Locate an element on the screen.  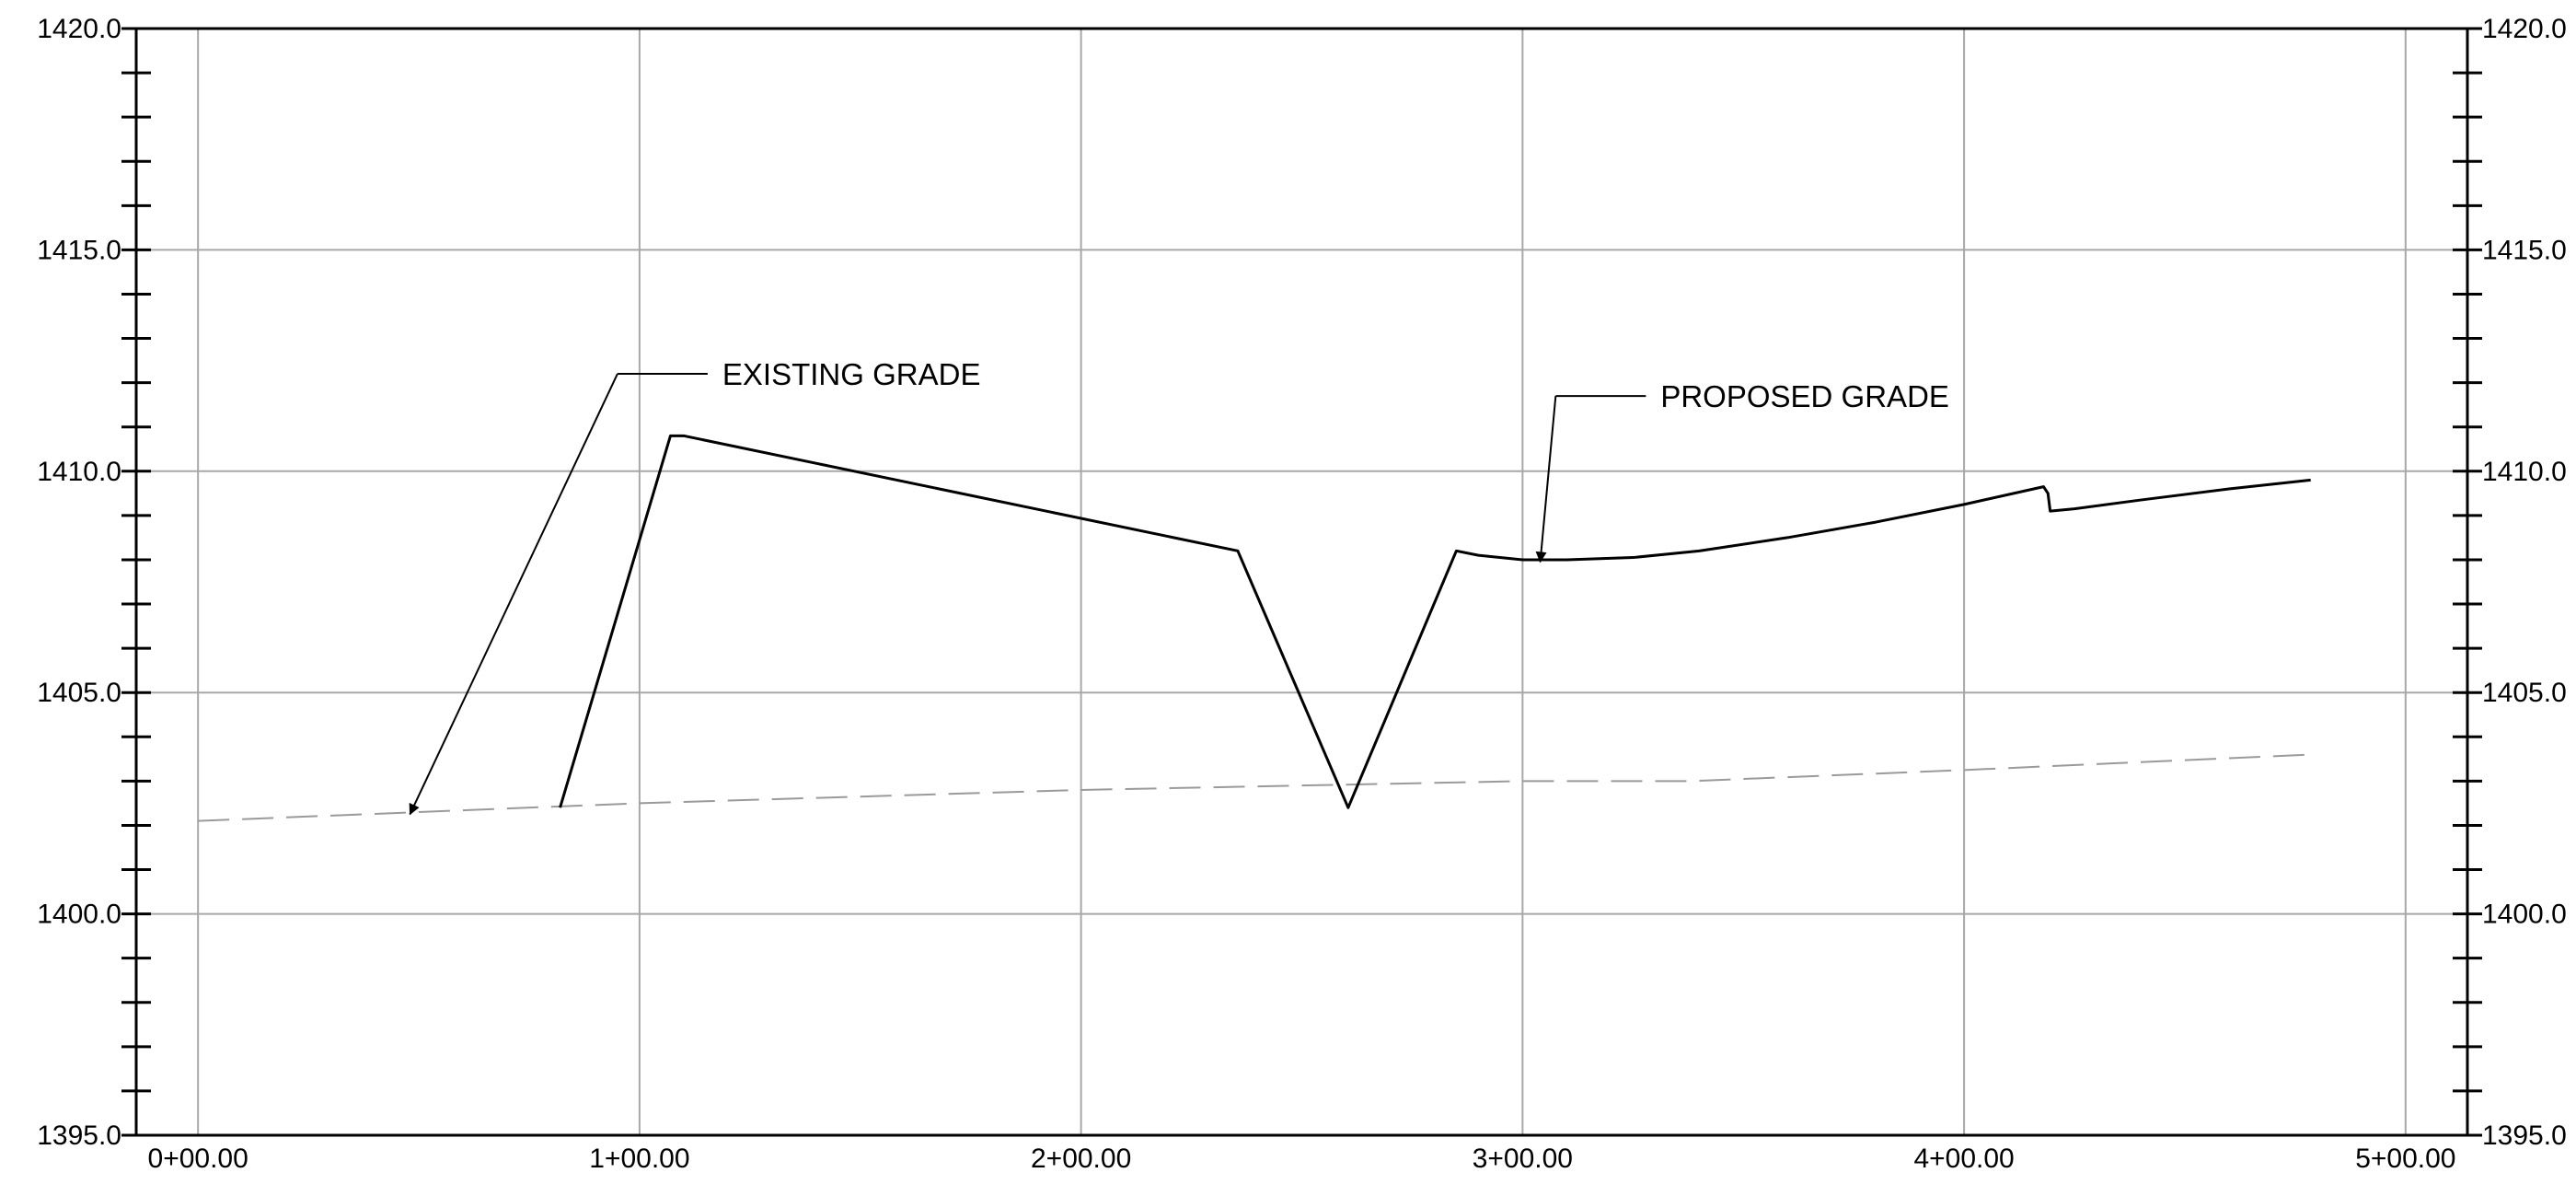
y-tick-label-left-2: 1405.0 is located at coordinates (79, 693).